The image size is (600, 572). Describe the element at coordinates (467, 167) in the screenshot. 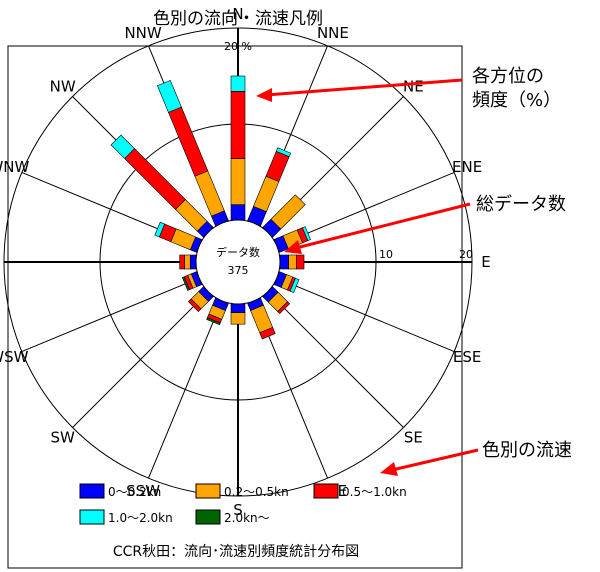

I see `direction-label-ENE: ENE` at that location.